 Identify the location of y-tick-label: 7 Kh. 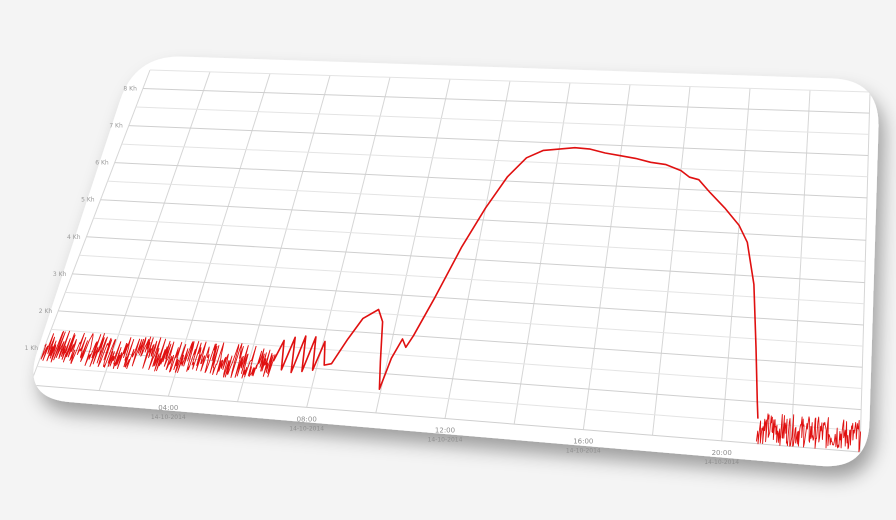
(116, 126).